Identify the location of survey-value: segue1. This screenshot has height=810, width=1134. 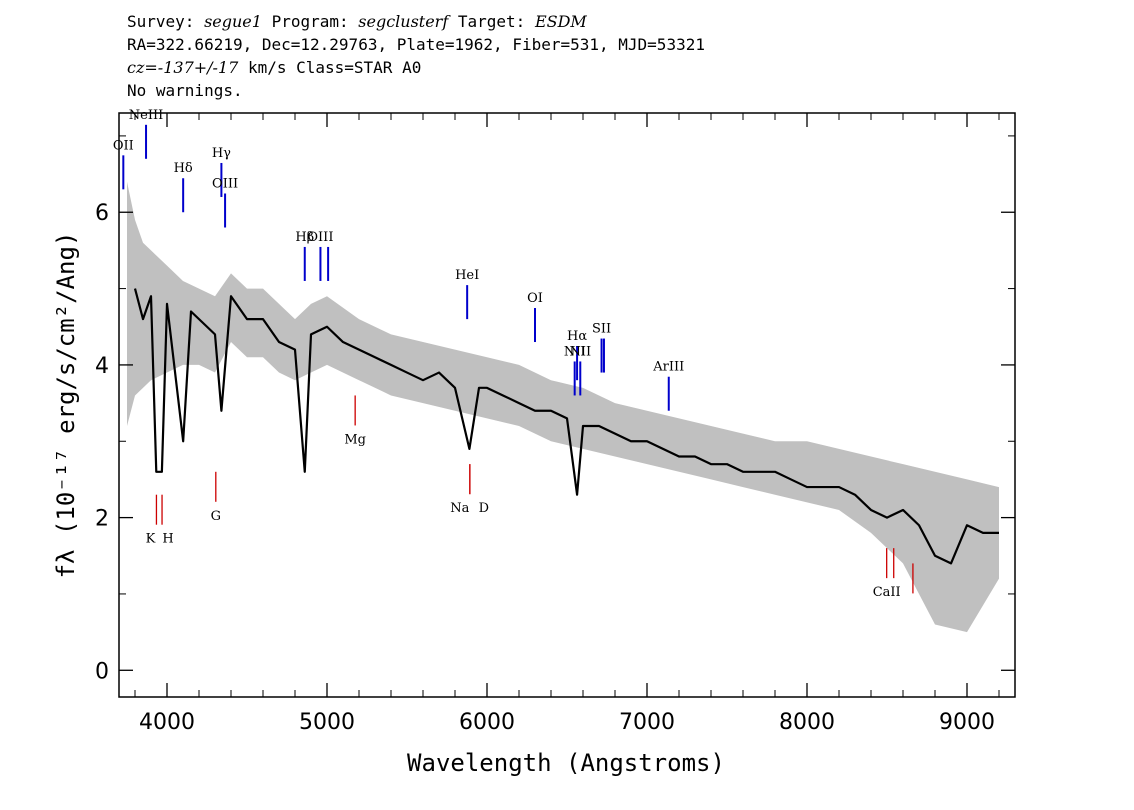
(233, 21).